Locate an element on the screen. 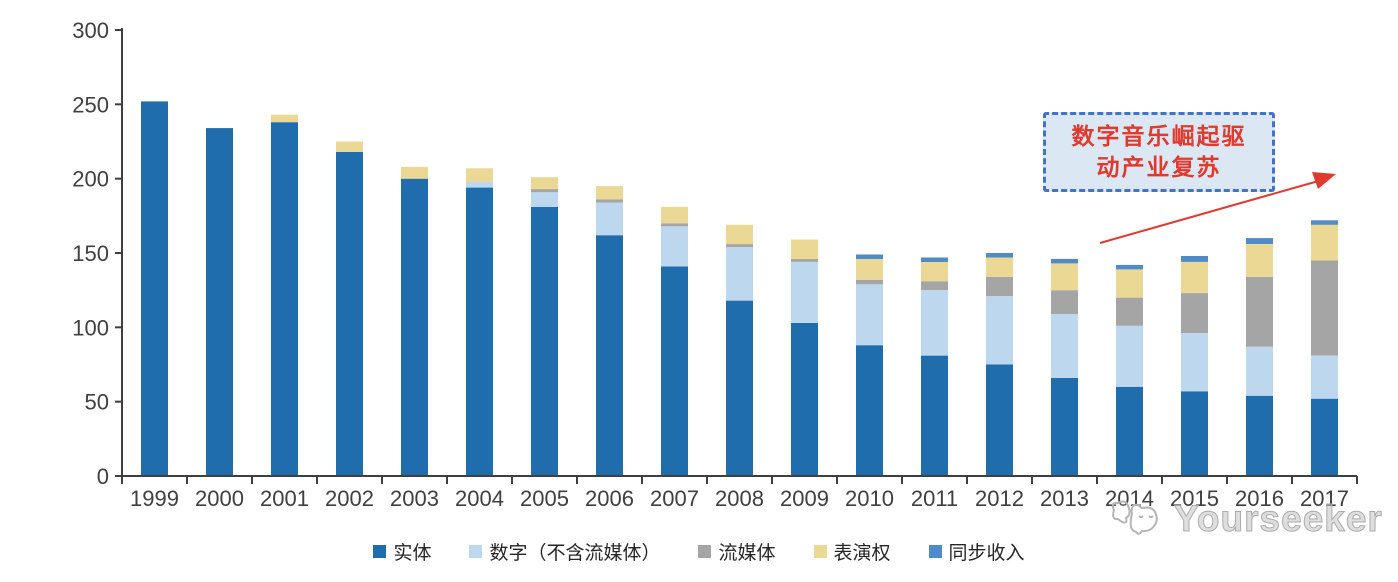  bar-segment-2008-series3 is located at coordinates (739, 234).